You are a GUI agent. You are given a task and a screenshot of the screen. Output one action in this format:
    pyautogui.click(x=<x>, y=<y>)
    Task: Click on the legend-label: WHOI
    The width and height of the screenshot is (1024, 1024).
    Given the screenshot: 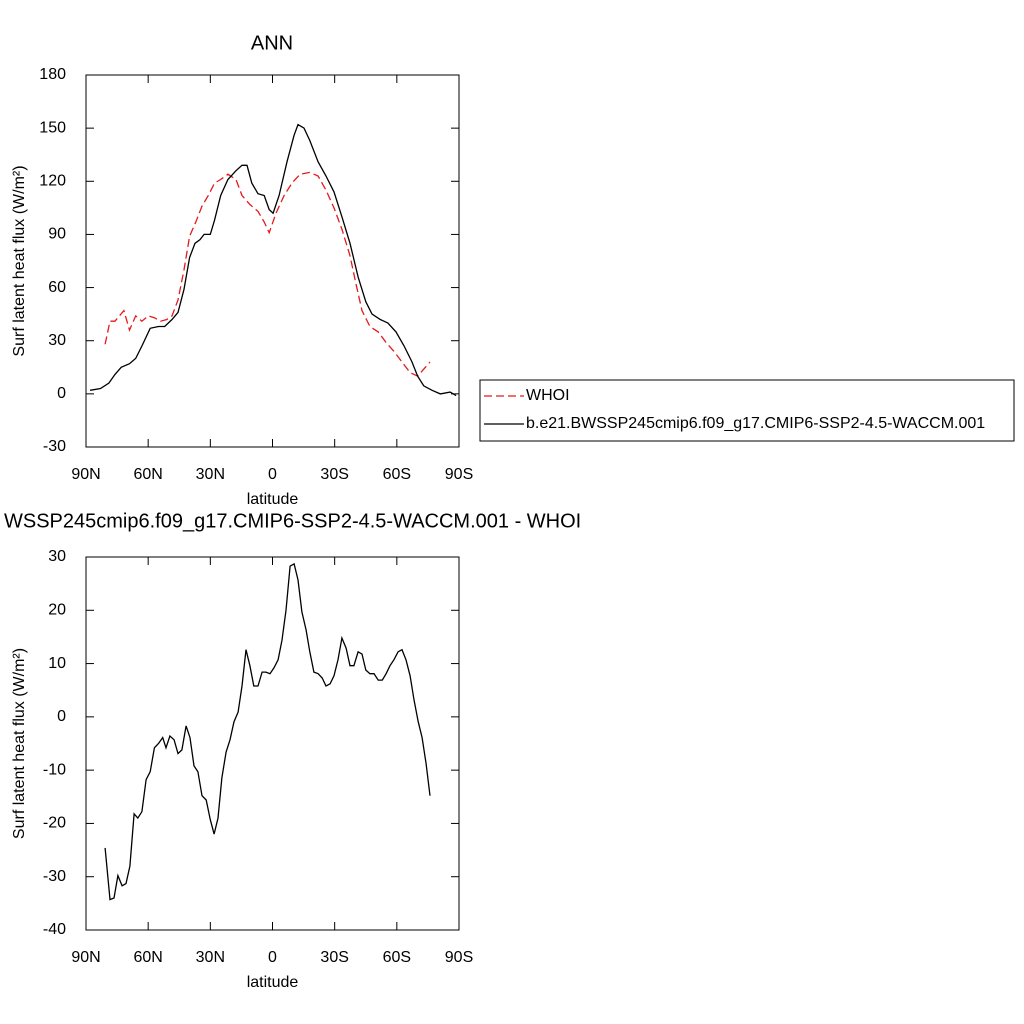 What is the action you would take?
    pyautogui.click(x=548, y=395)
    